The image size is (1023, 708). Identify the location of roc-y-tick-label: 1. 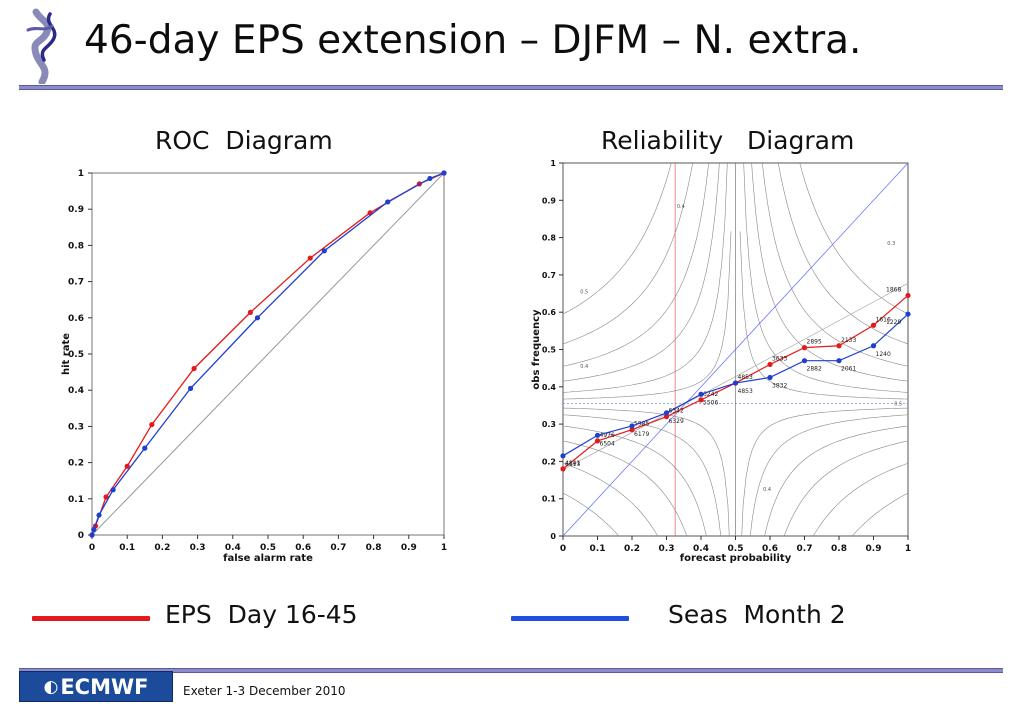
(81, 174).